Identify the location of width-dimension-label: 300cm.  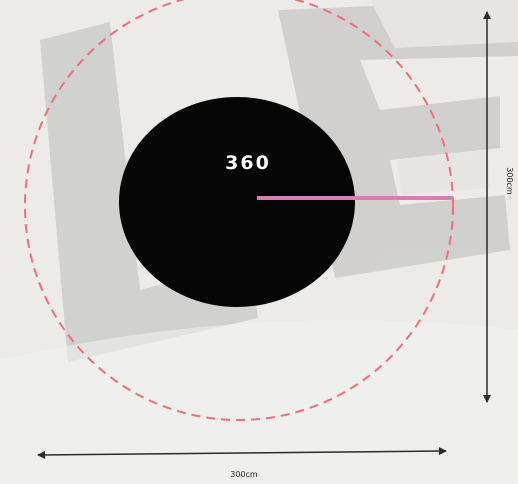
(244, 474).